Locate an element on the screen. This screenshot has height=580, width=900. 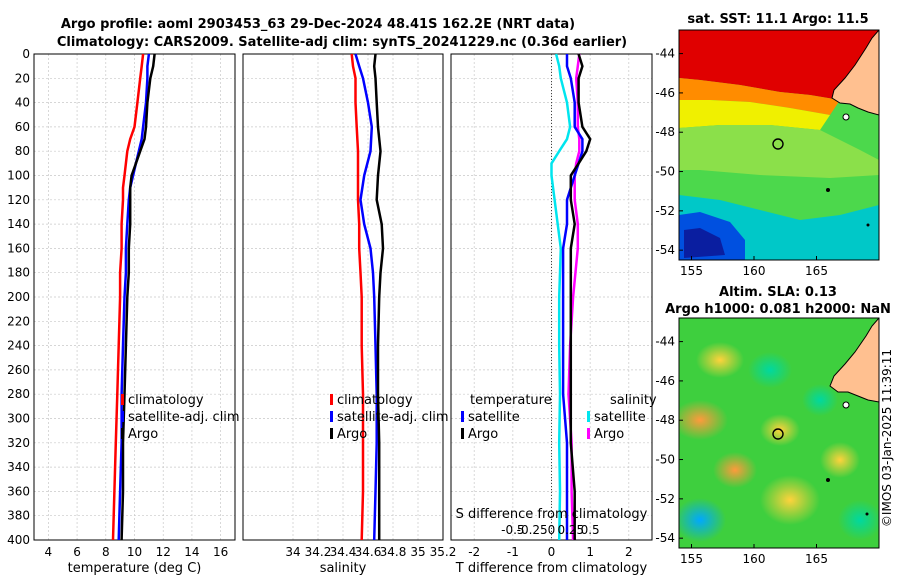
depth-tick-label: 300 is located at coordinates (18, 419).